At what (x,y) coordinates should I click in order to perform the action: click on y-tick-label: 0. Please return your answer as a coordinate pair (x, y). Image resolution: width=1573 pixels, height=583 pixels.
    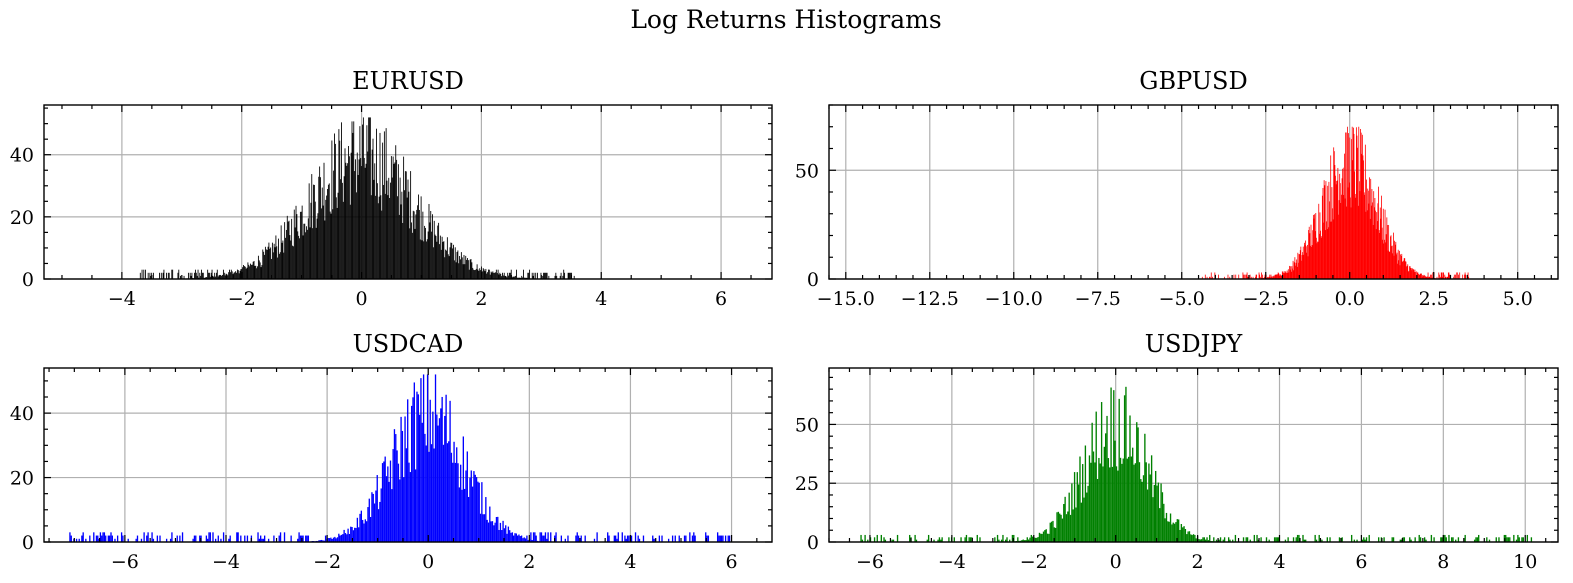
    Looking at the image, I should click on (28, 543).